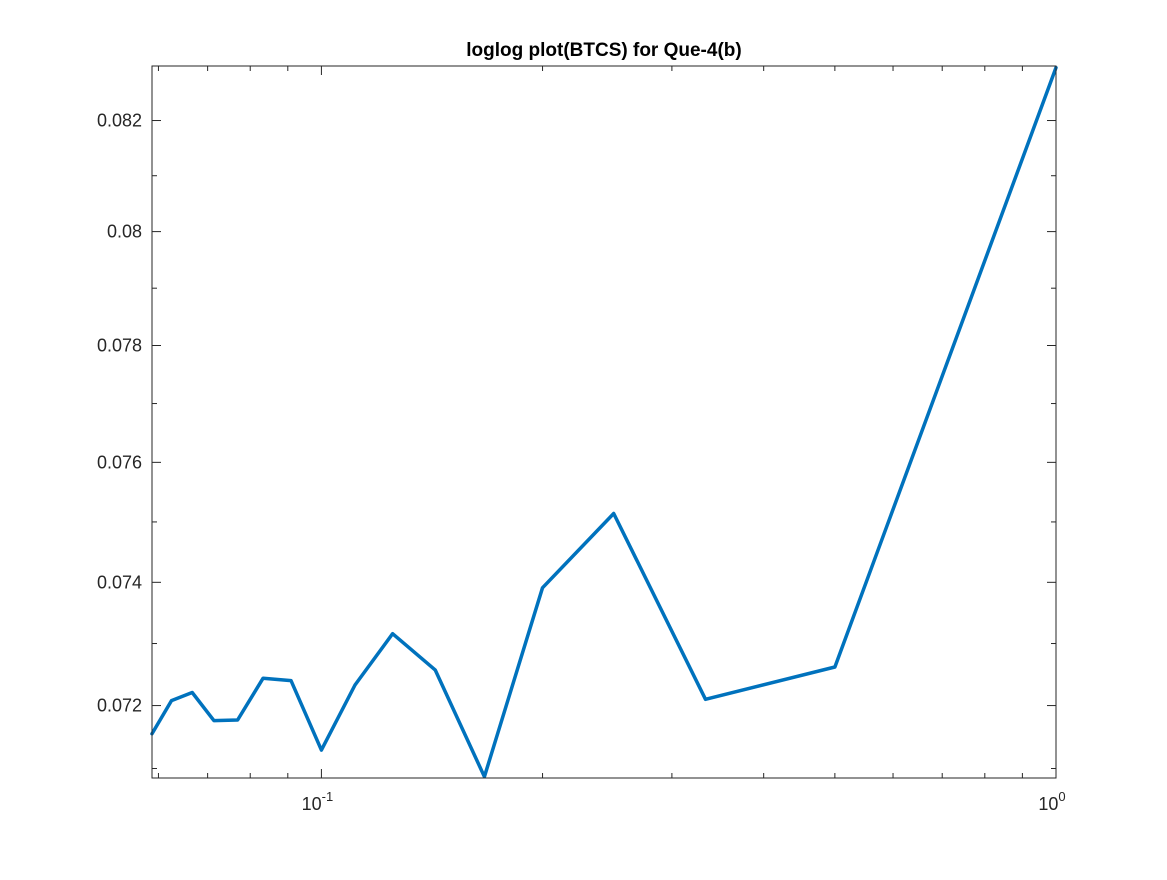 Image resolution: width=1167 pixels, height=880 pixels. What do you see at coordinates (124, 232) in the screenshot?
I see `y-tick-label: 0.08` at bounding box center [124, 232].